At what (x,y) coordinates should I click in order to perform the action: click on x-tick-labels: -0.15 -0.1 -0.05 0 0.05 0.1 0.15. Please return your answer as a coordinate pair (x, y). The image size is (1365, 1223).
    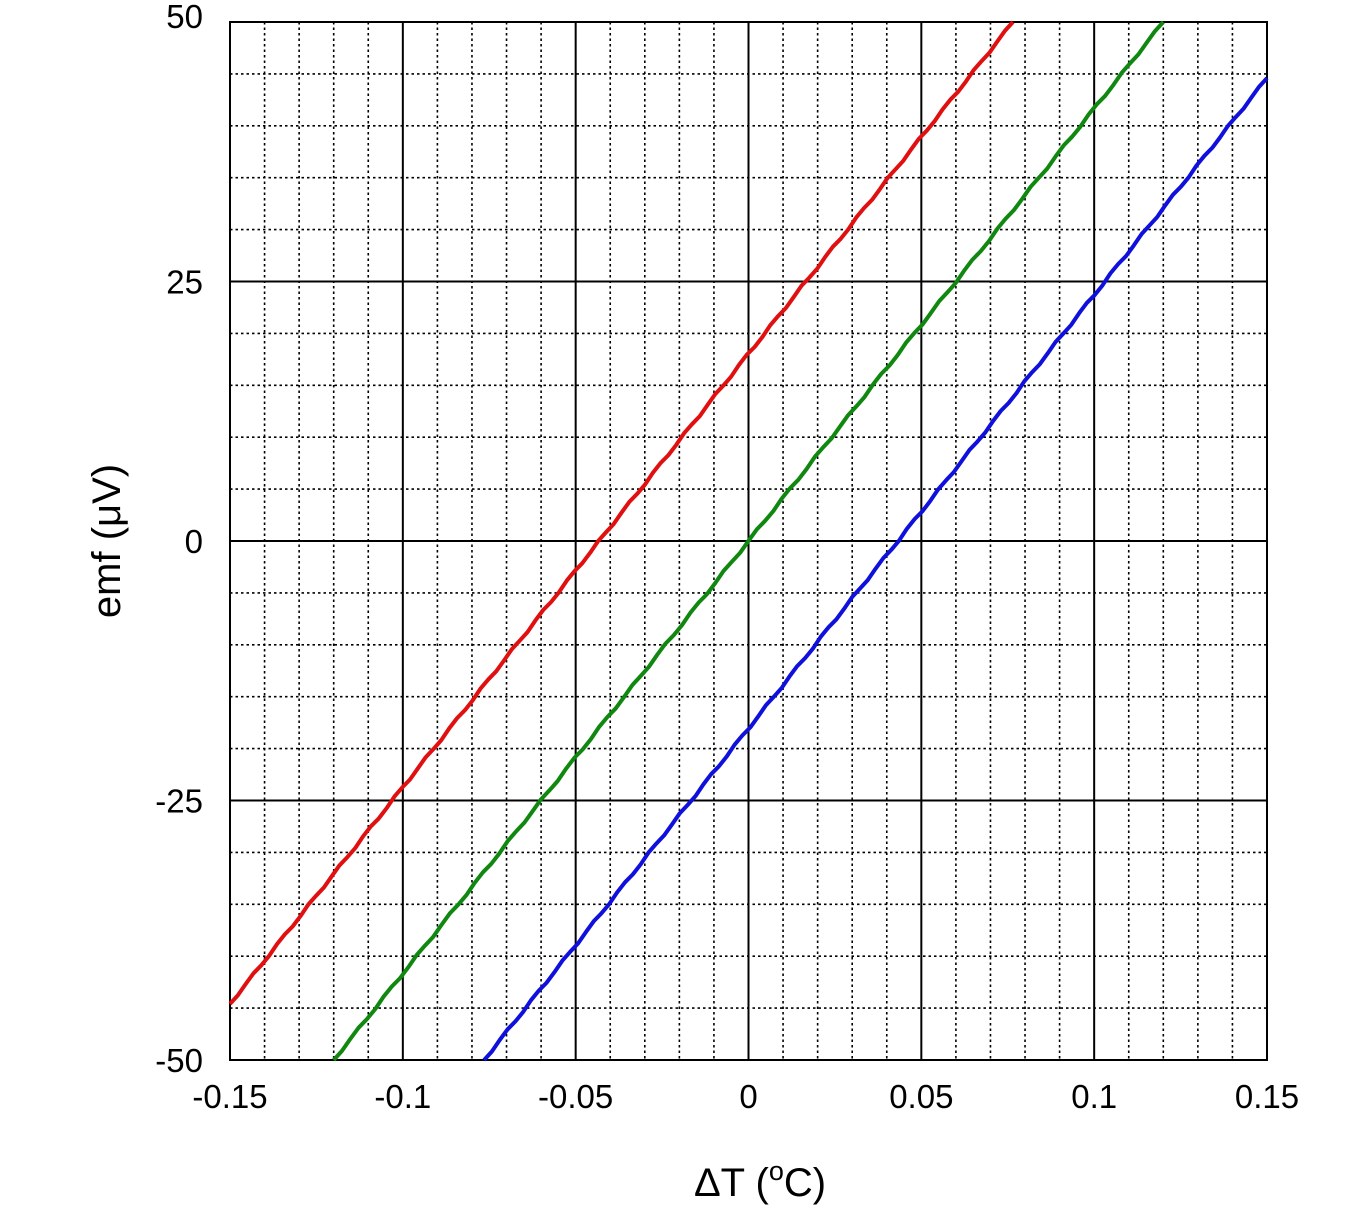
    Looking at the image, I should click on (745, 1096).